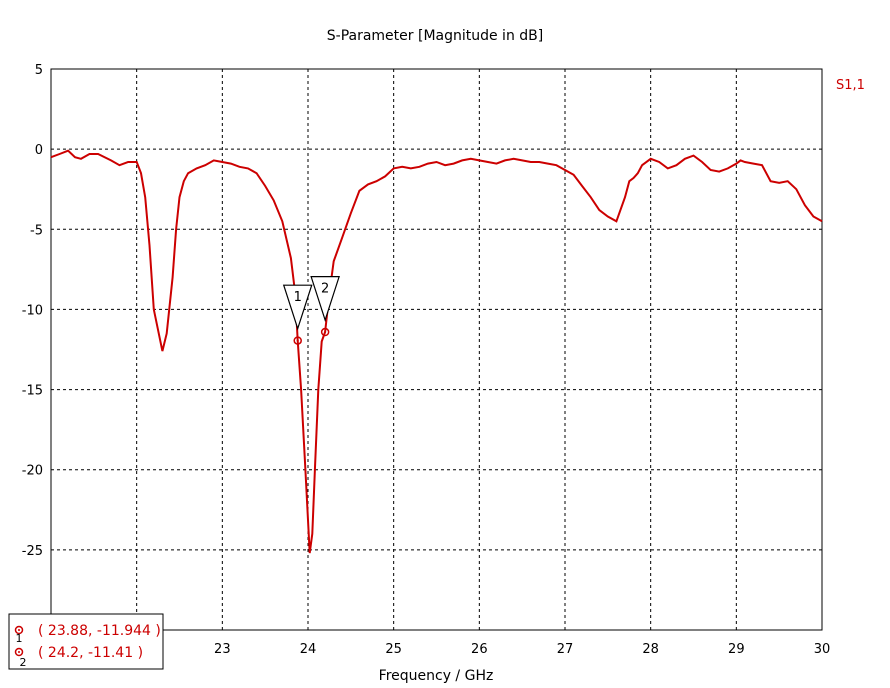  I want to click on marker-2: 2, so click(325, 306).